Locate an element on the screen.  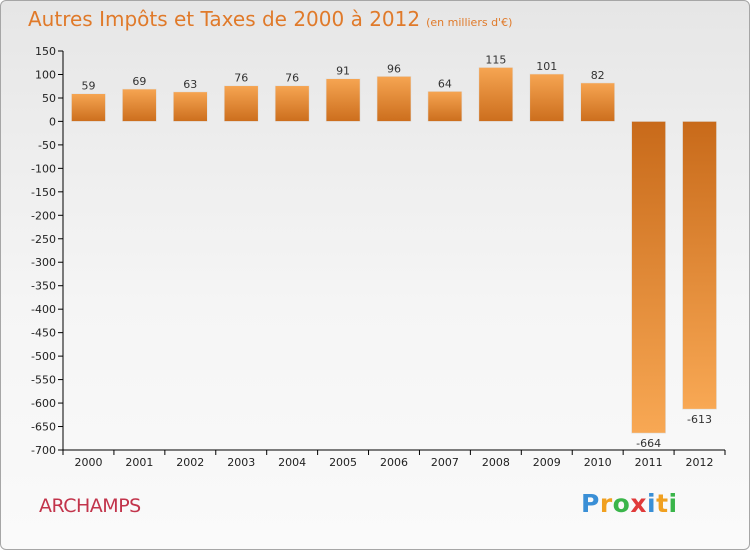
y-tick-label: -350 is located at coordinates (43, 286).